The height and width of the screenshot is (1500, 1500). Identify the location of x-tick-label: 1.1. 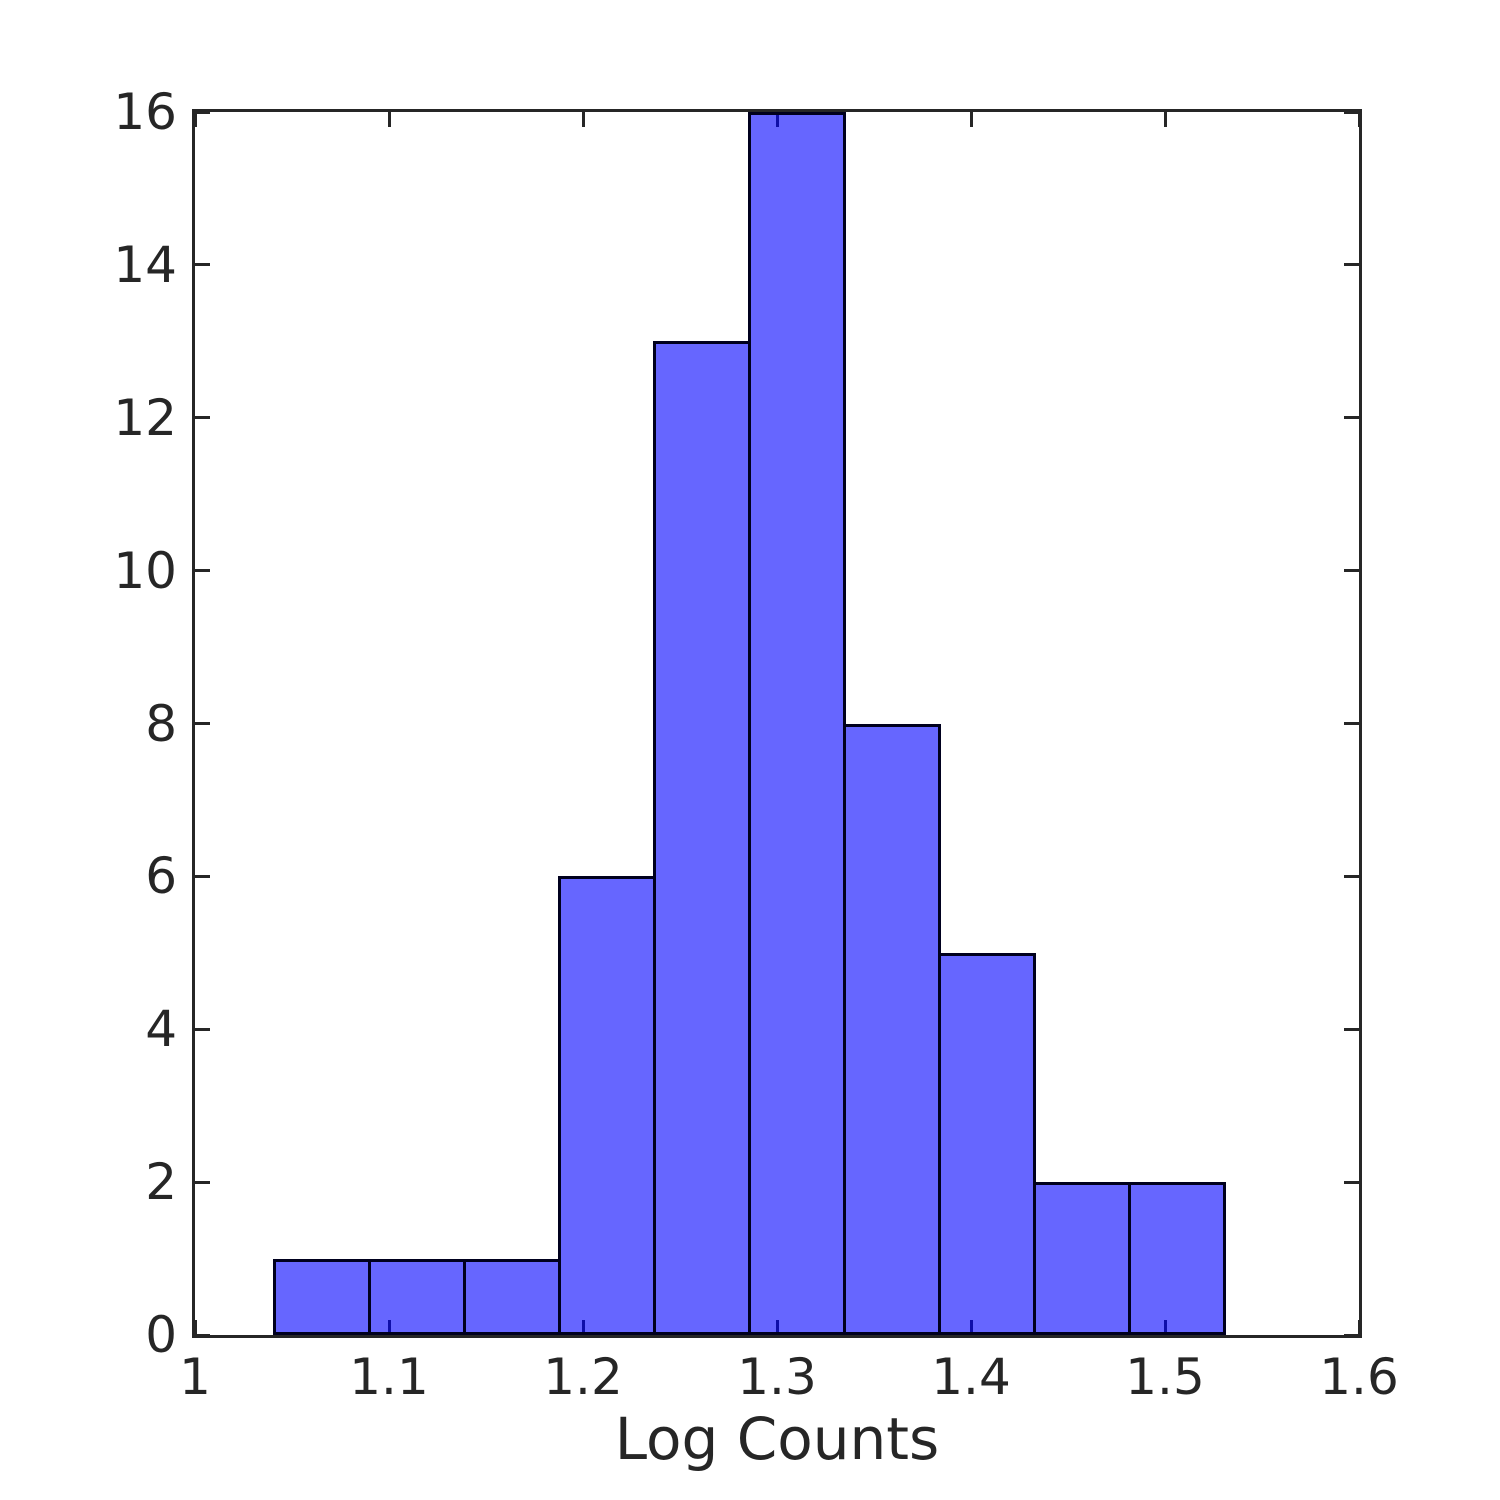
(389, 1377).